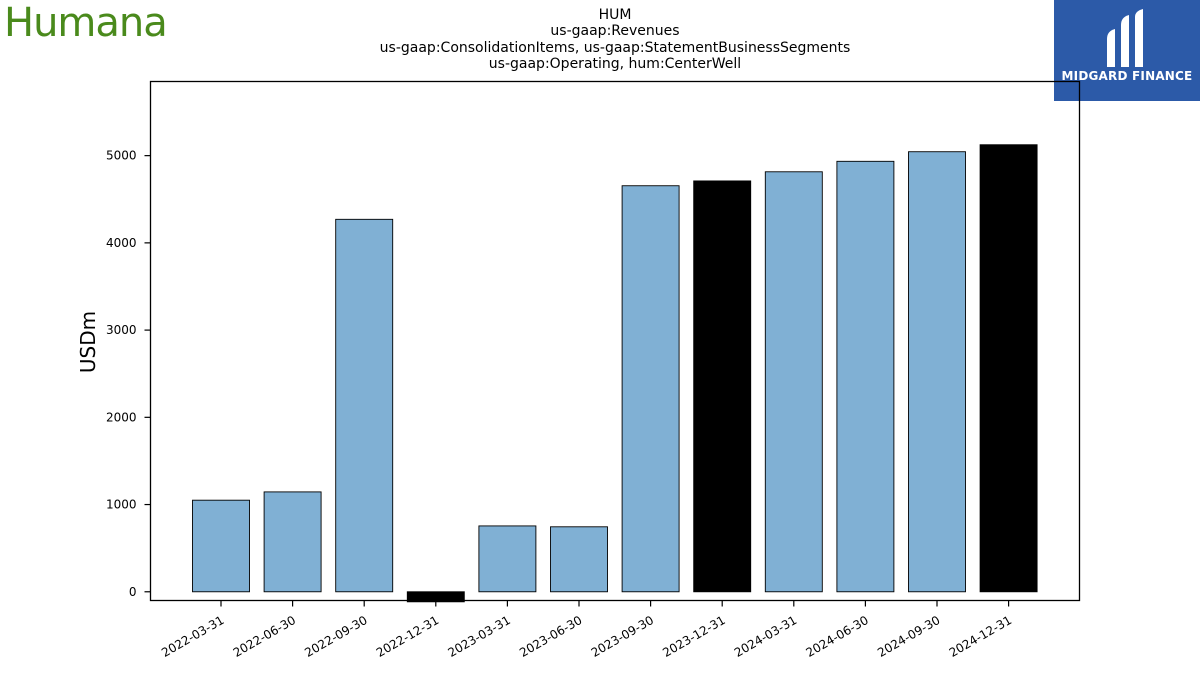 This screenshot has width=1200, height=675. I want to click on y-axis: 0 1000 2000 3000 4000 5000, so click(128, 374).